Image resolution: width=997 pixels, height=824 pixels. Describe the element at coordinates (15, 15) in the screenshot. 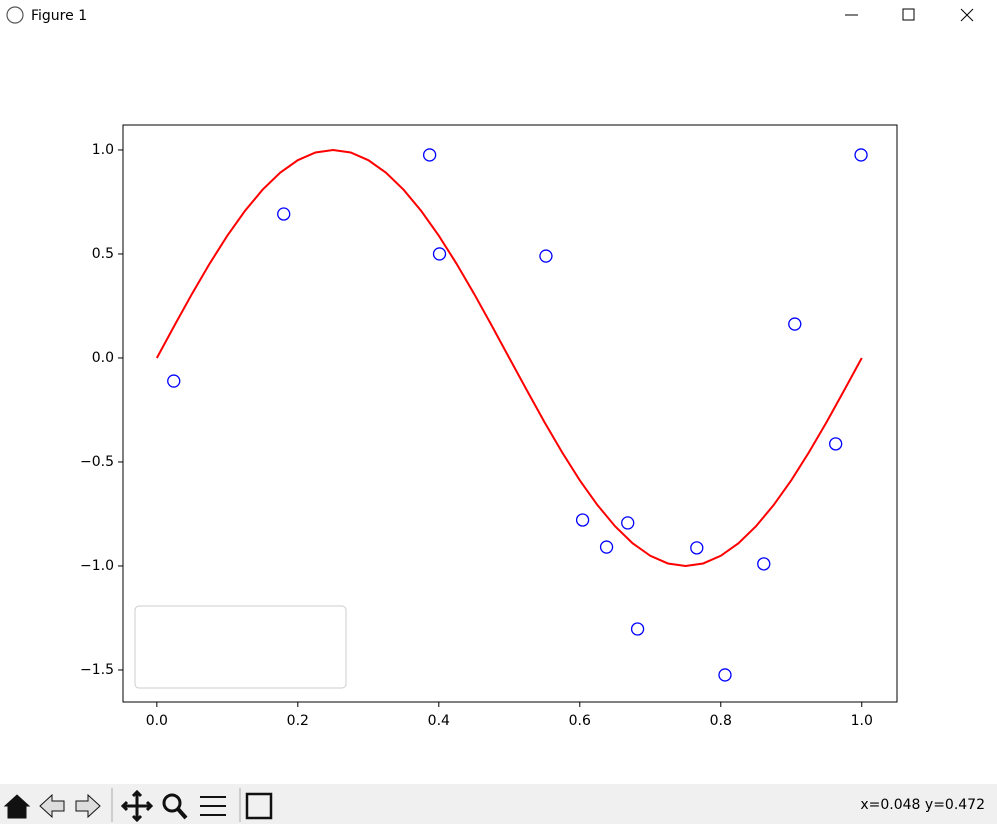

I see `app-icon` at that location.